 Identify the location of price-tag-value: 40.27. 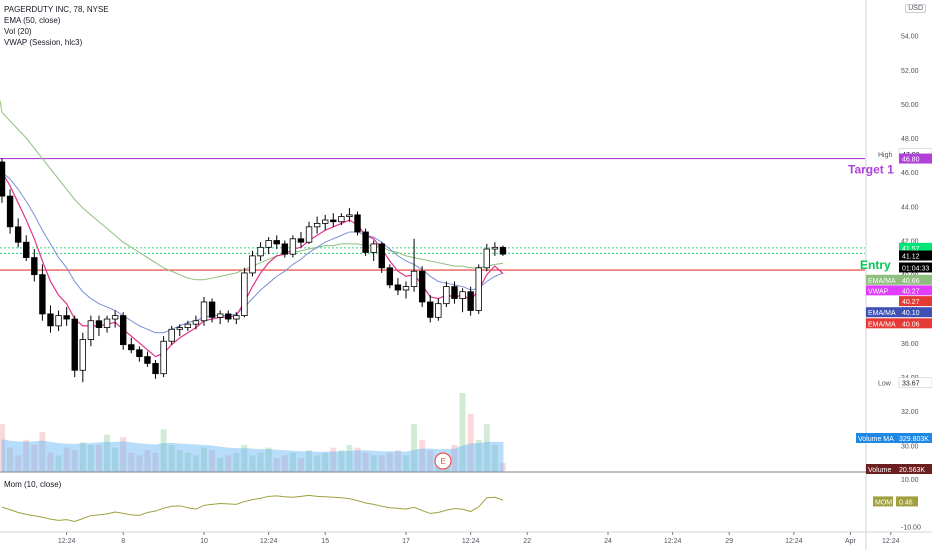
(911, 302).